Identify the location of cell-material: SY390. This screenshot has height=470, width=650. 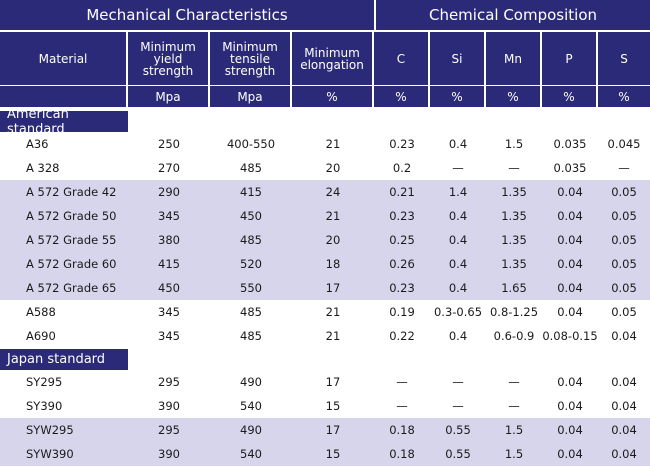
(44, 406).